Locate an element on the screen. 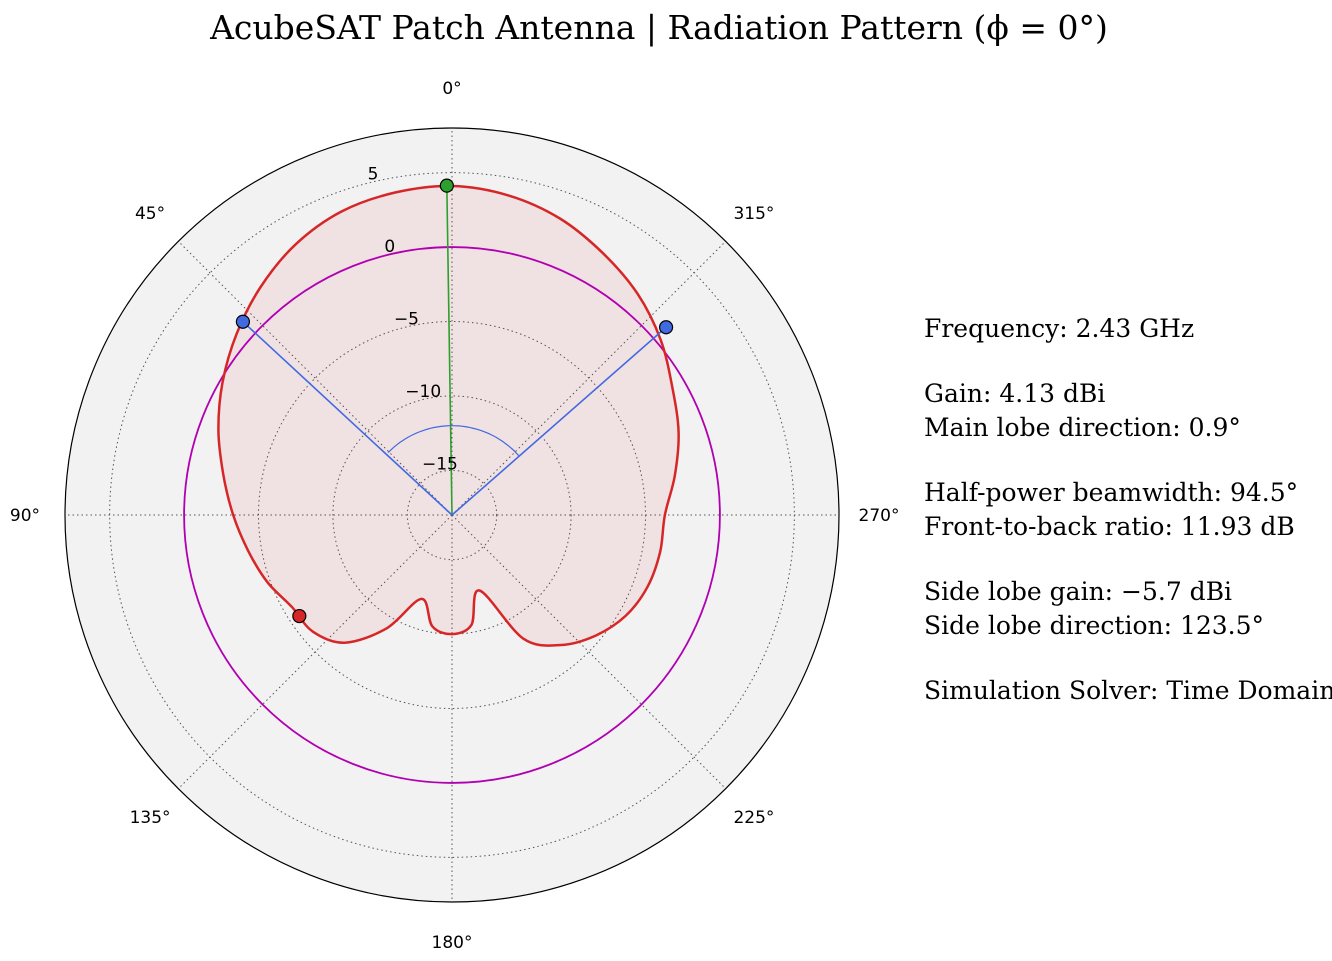  r-tick-label: 0 is located at coordinates (389, 247).